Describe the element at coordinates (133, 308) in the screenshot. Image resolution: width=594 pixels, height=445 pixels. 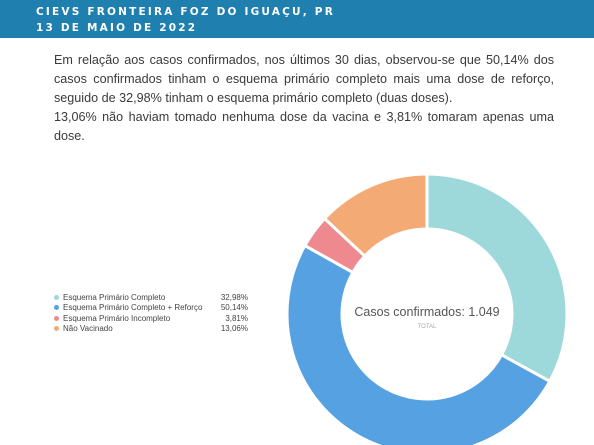
I see `legend-label: Esquema Primário Completo + Reforço` at that location.